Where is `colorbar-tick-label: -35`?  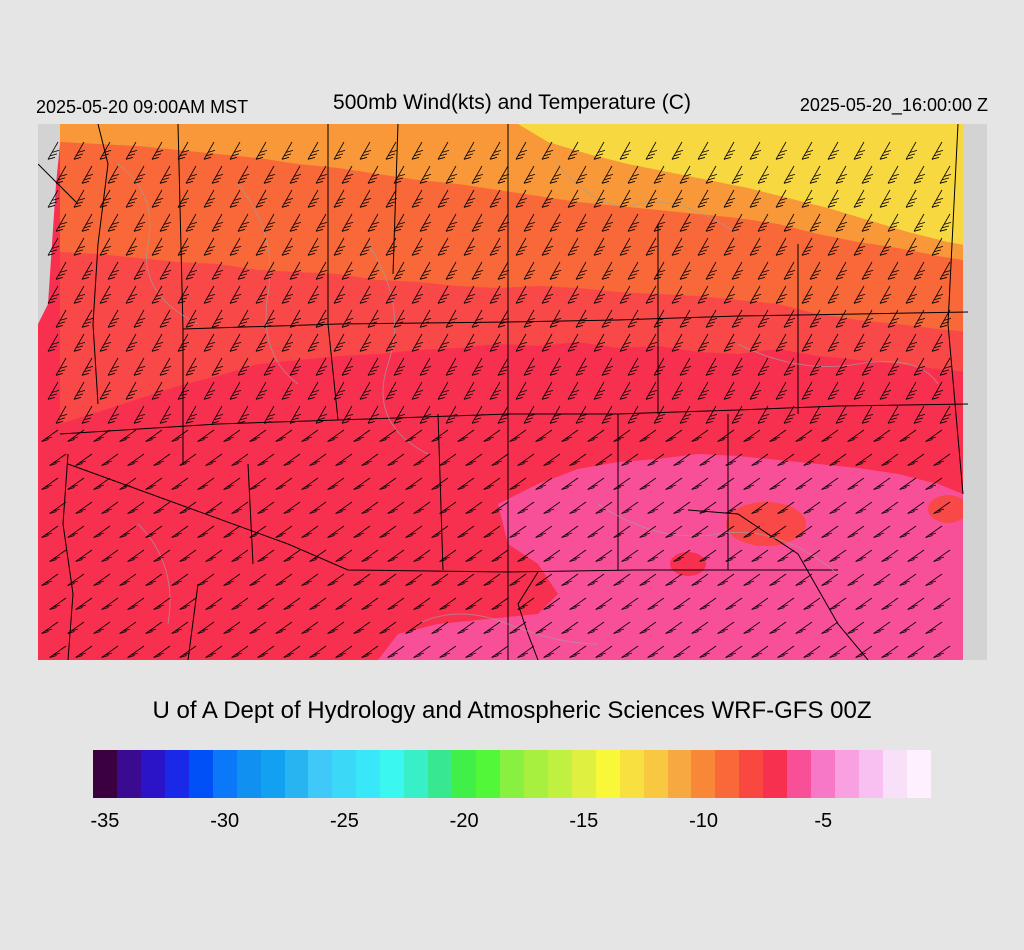 colorbar-tick-label: -35 is located at coordinates (105, 821).